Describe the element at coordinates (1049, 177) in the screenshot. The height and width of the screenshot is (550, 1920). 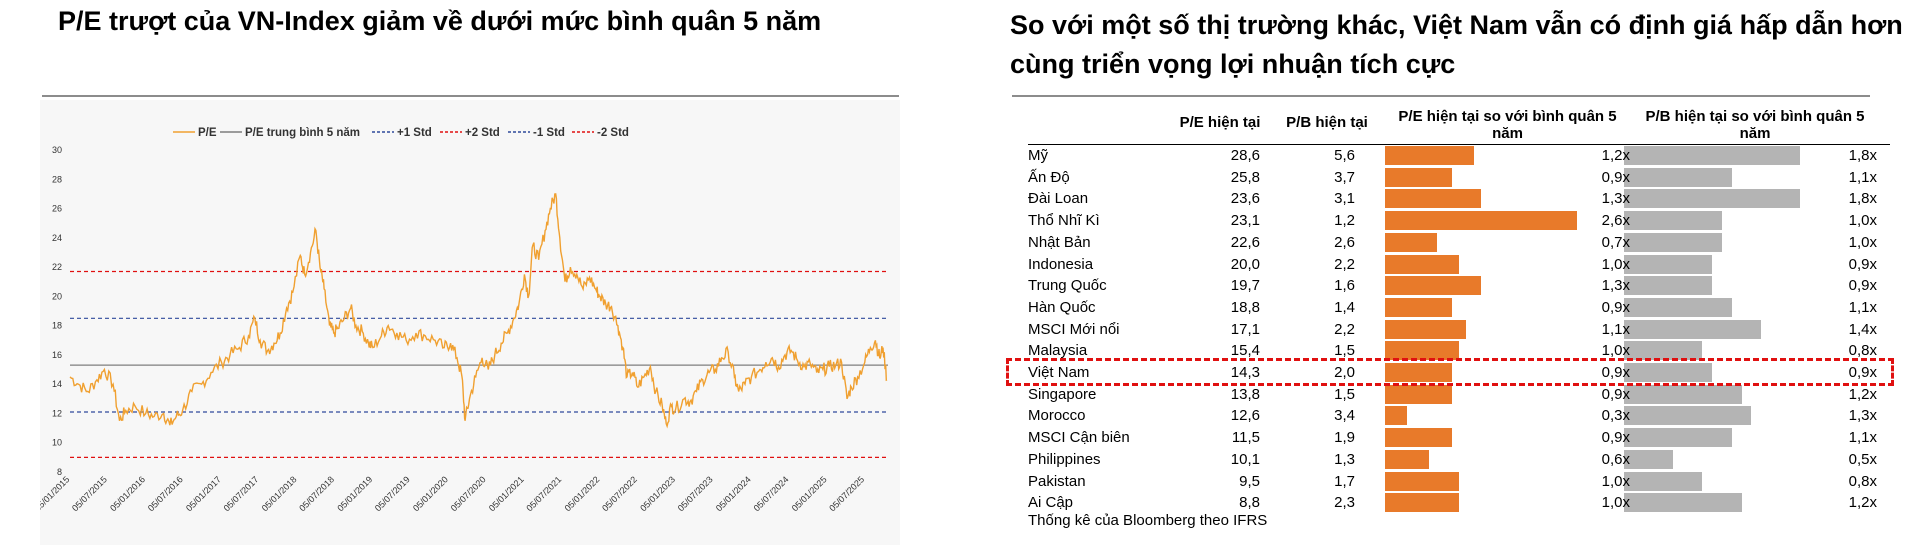
I see `country-label: Ấn Độ` at that location.